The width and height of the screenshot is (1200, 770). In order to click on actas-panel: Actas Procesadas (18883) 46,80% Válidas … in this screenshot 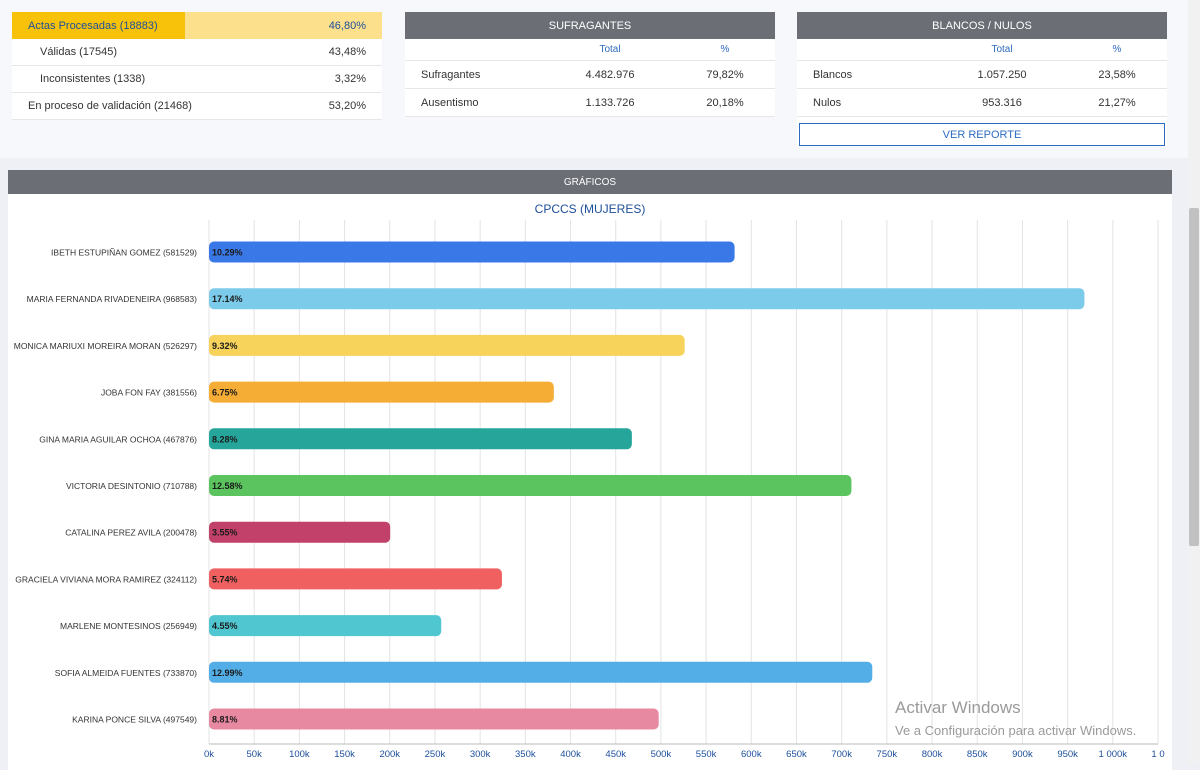, I will do `click(197, 66)`.